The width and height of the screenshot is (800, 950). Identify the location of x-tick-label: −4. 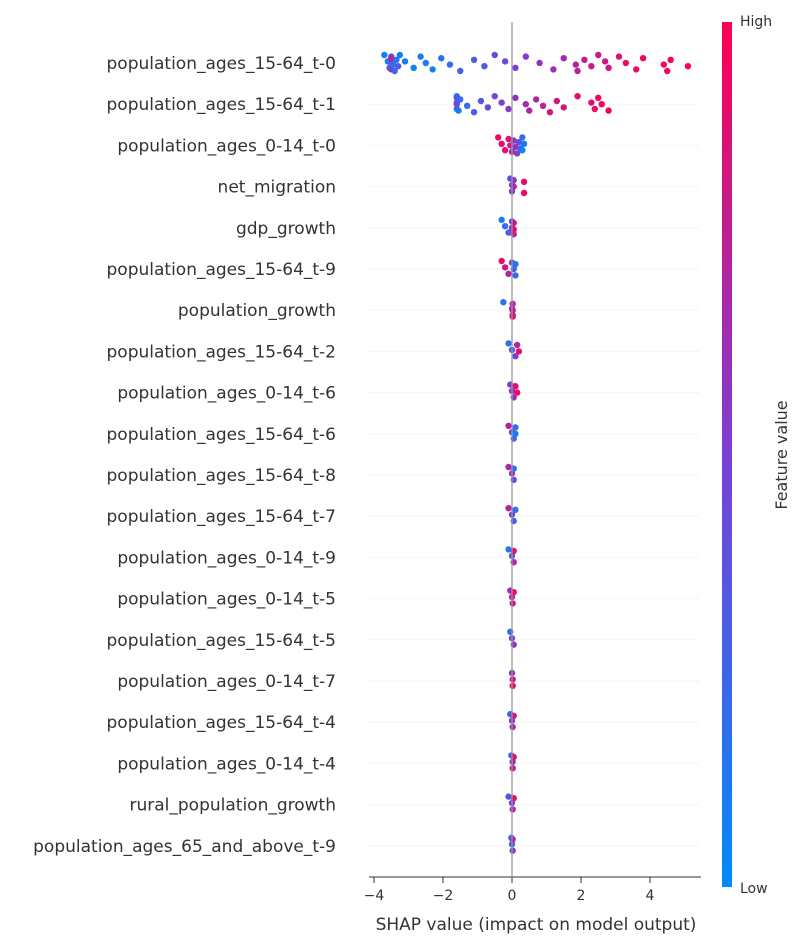
(374, 896).